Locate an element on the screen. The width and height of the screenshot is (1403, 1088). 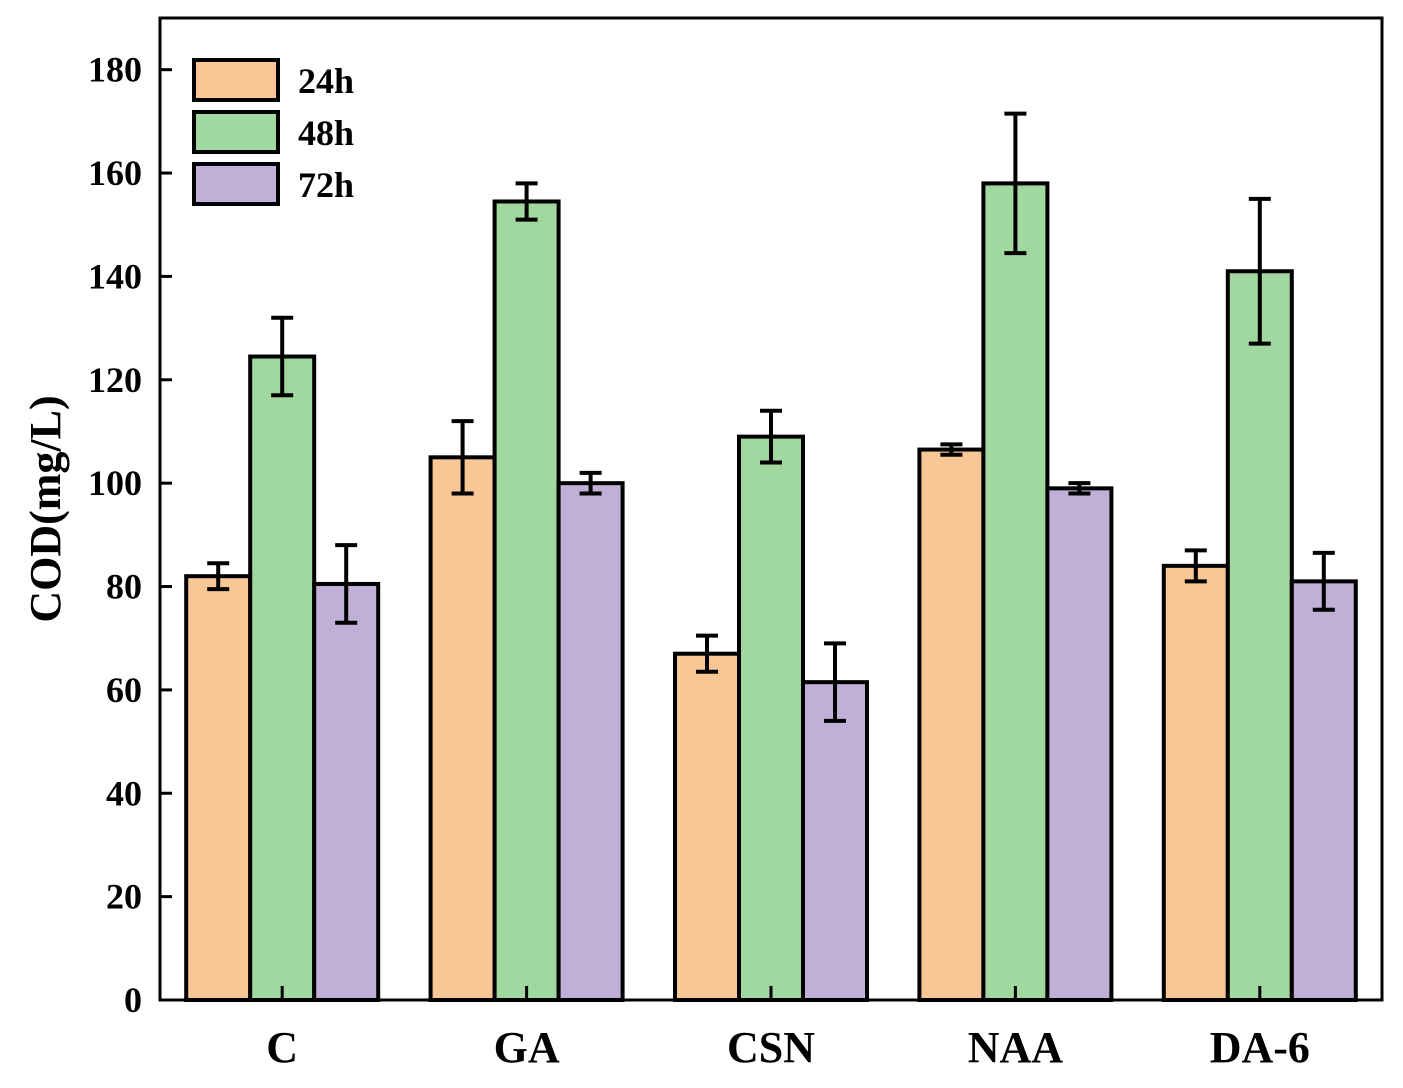
legend-item-72h: 72h is located at coordinates (273, 184).